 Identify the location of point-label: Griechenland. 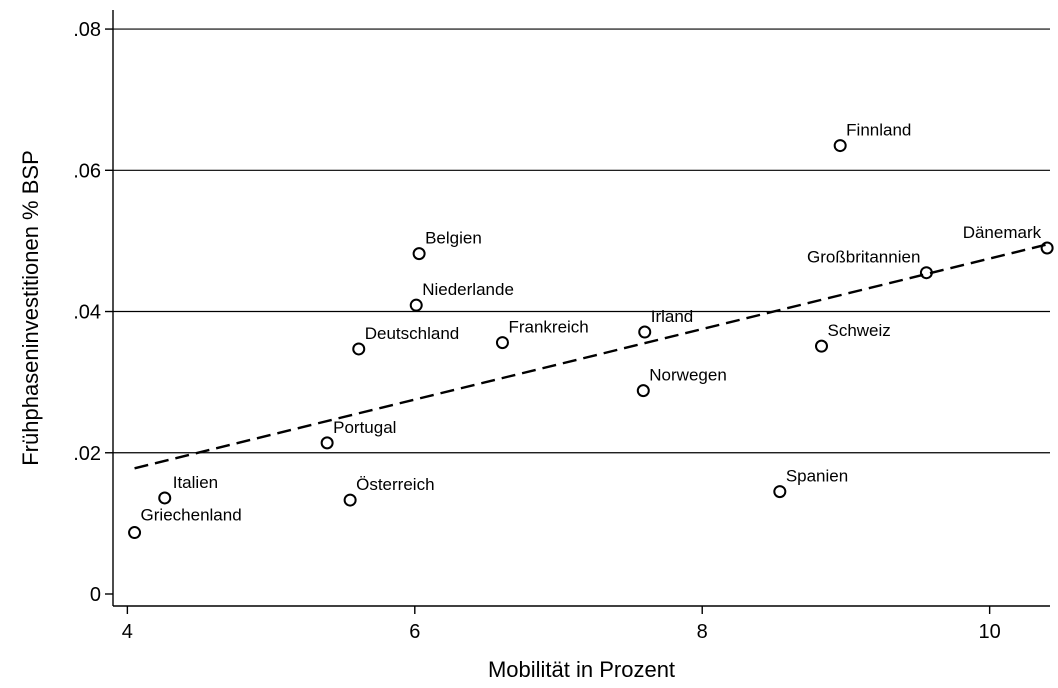
(191, 515).